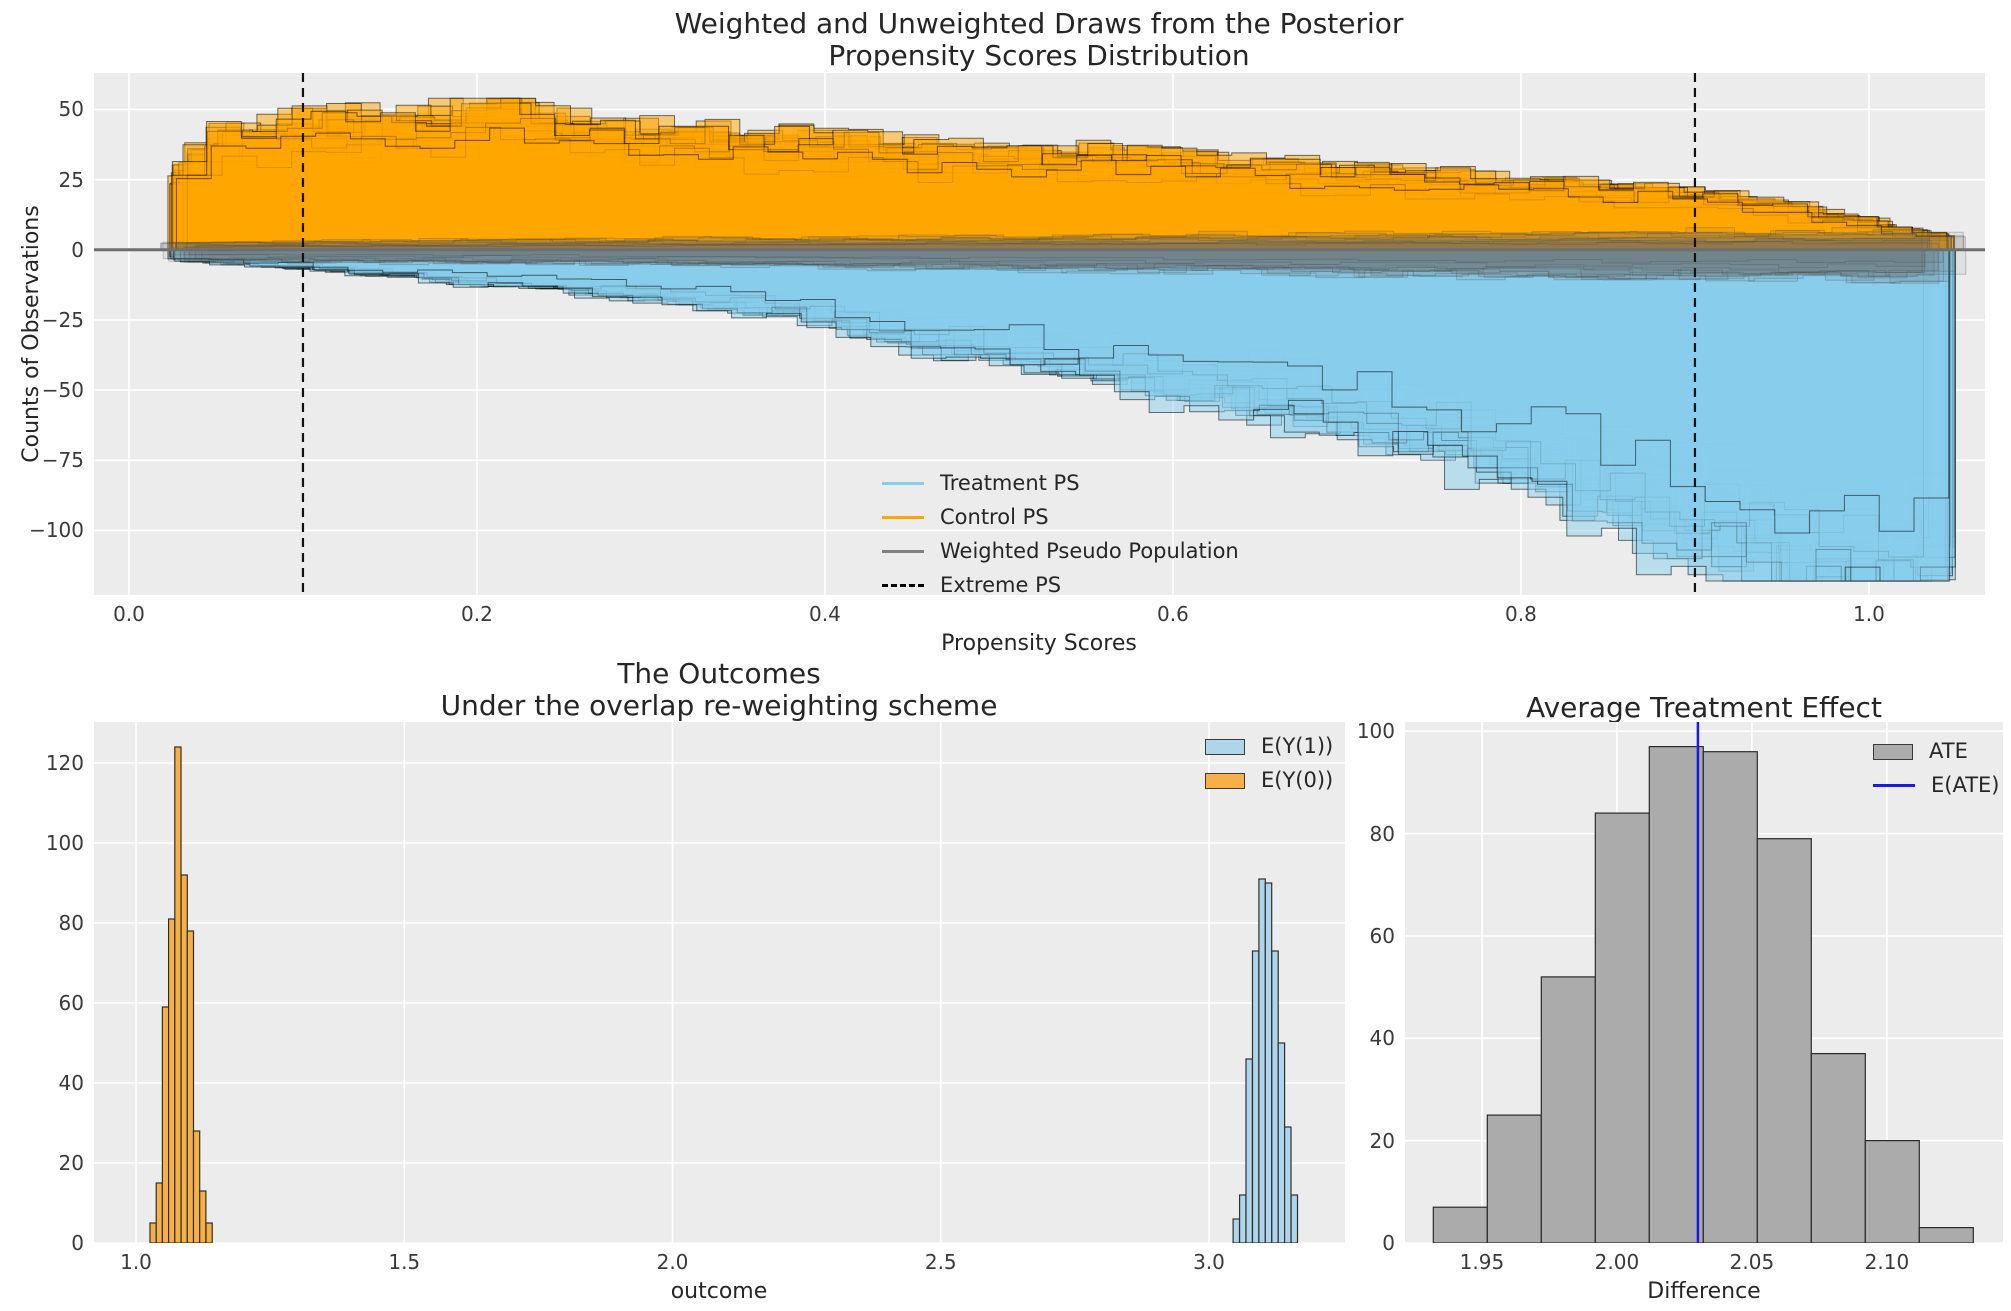 Image resolution: width=2011 pixels, height=1311 pixels. What do you see at coordinates (1297, 746) in the screenshot?
I see `outcomes-legend-label-0: E(Y(1))` at bounding box center [1297, 746].